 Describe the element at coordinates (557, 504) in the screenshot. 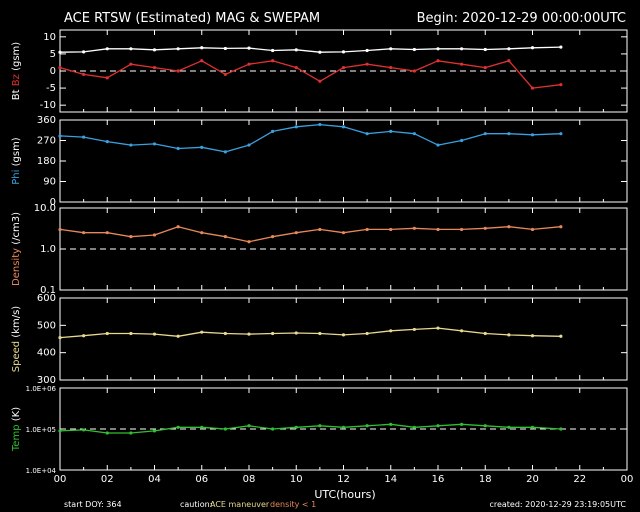

I see `created-time: created: 2020-12-29 23:19:05UTC` at that location.